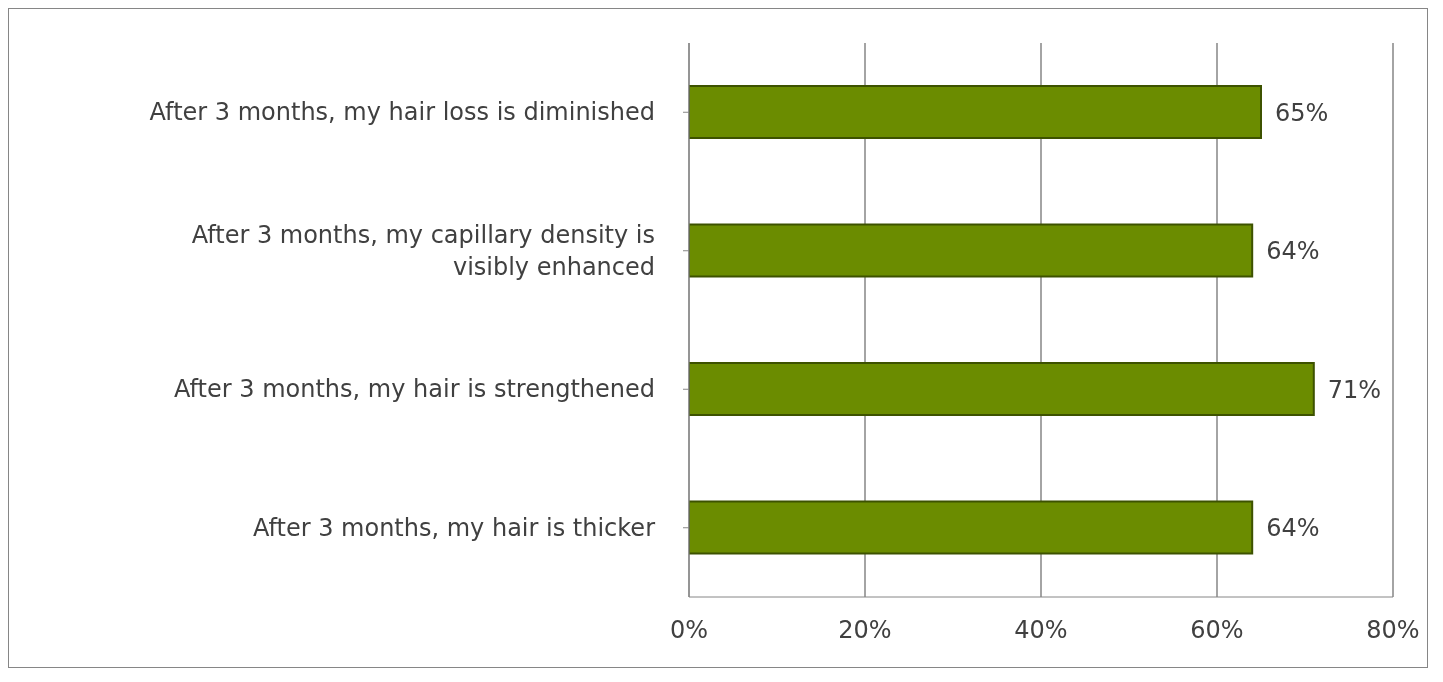 Image resolution: width=1443 pixels, height=682 pixels. Describe the element at coordinates (1354, 389) in the screenshot. I see `data-label: 71%` at that location.